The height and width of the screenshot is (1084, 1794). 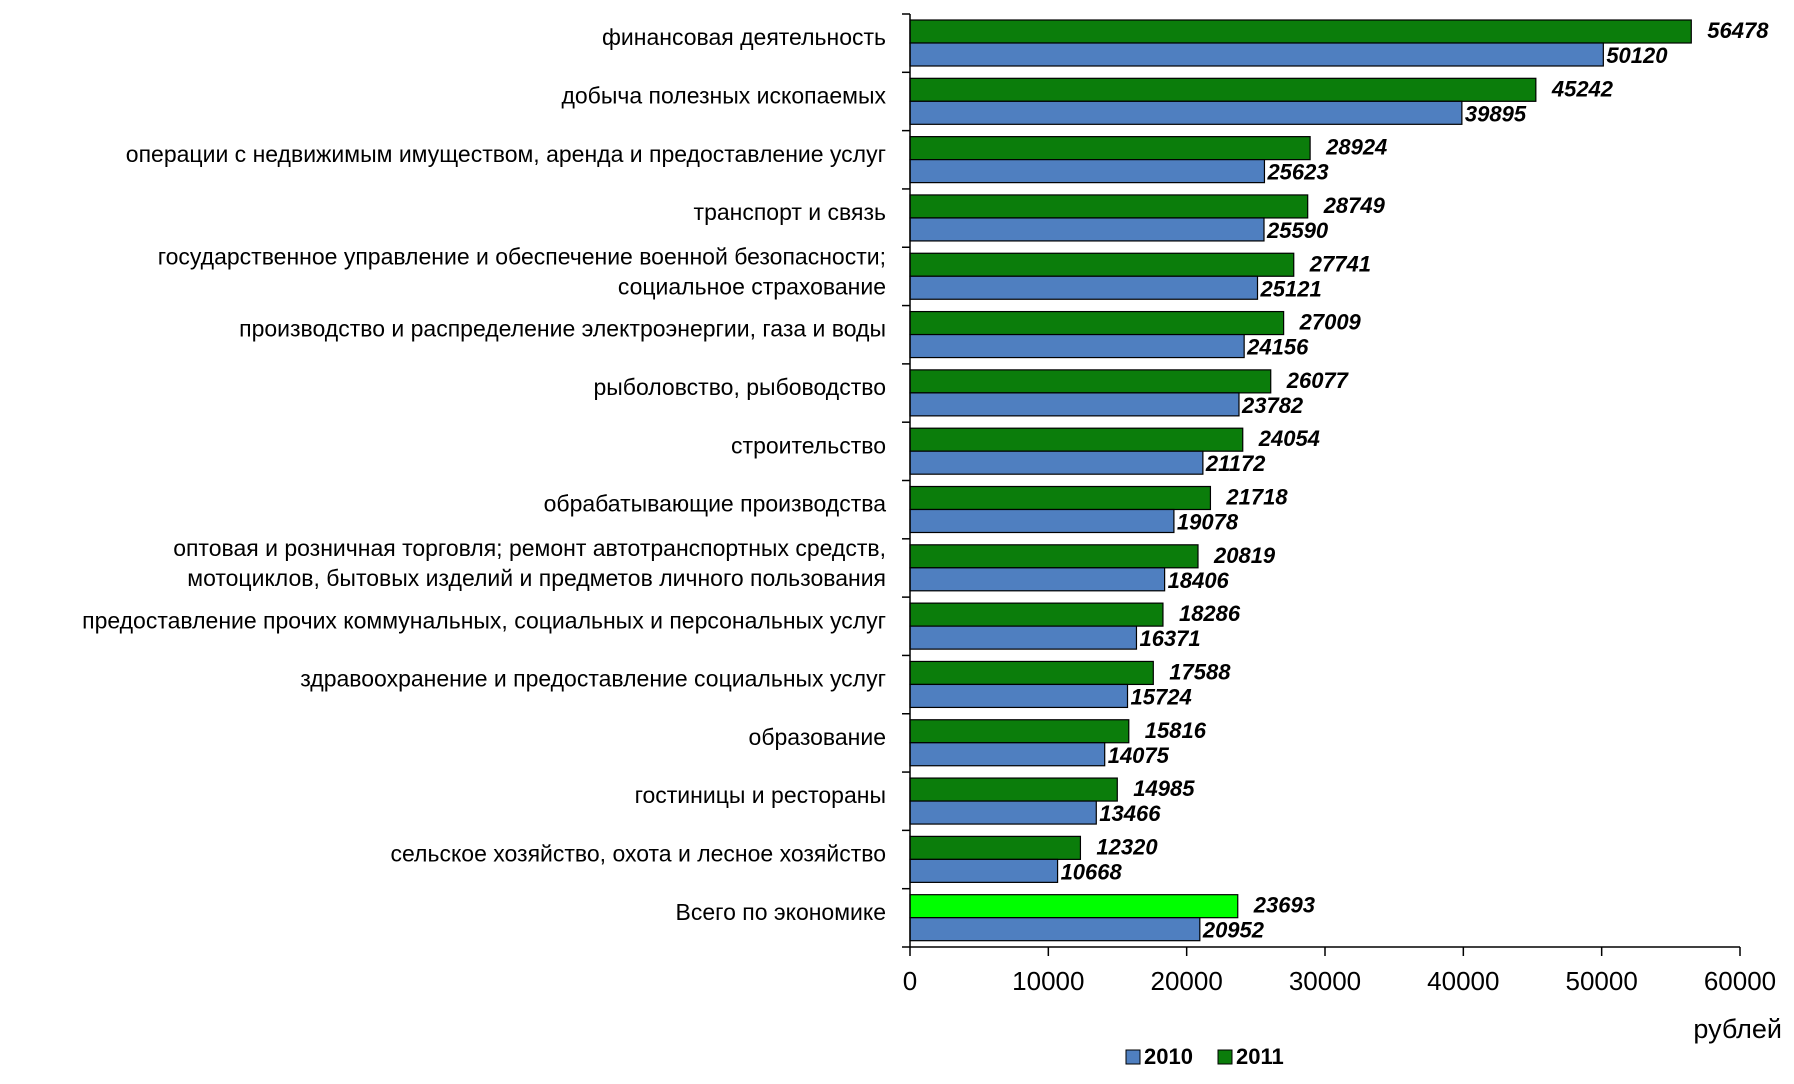 I want to click on value-label-2011: 17588, so click(x=1200, y=671).